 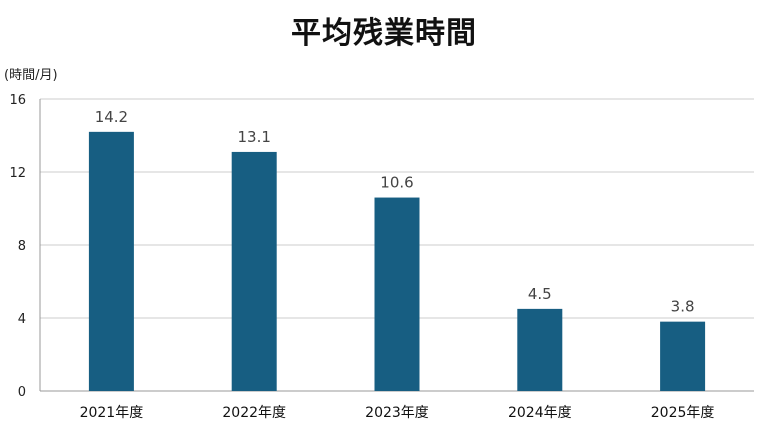 What do you see at coordinates (397, 413) in the screenshot?
I see `x-tick-label: 2023年度` at bounding box center [397, 413].